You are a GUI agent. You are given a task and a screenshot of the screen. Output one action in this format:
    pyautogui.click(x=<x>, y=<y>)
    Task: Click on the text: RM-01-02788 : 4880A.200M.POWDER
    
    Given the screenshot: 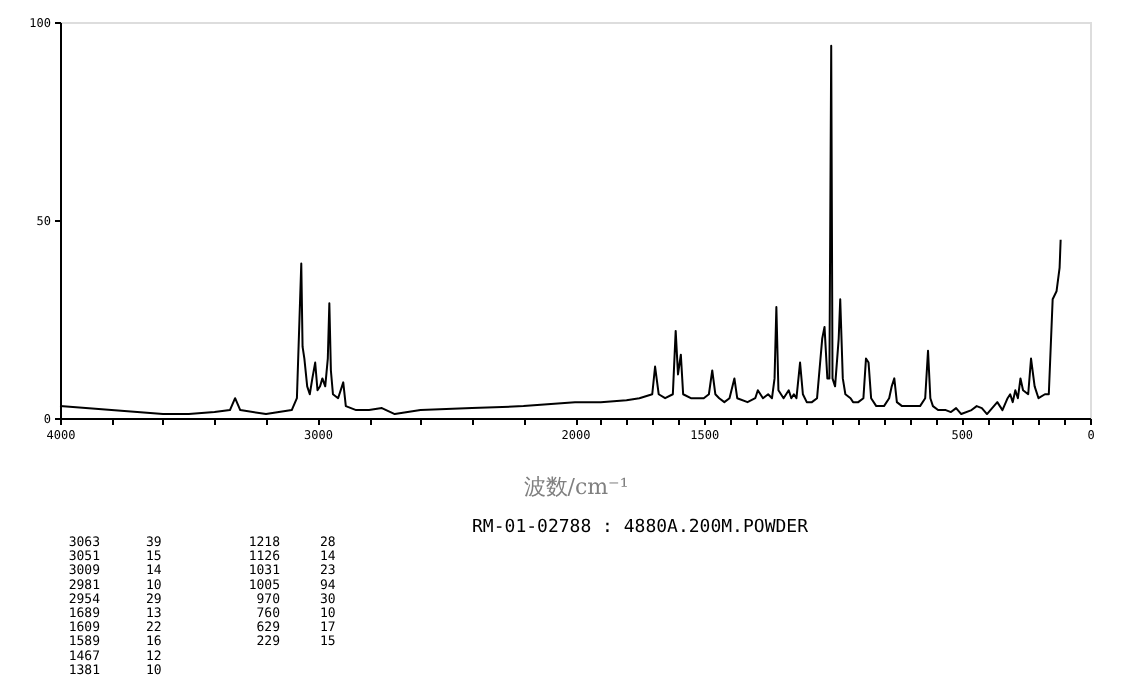 What is the action you would take?
    pyautogui.click(x=641, y=528)
    